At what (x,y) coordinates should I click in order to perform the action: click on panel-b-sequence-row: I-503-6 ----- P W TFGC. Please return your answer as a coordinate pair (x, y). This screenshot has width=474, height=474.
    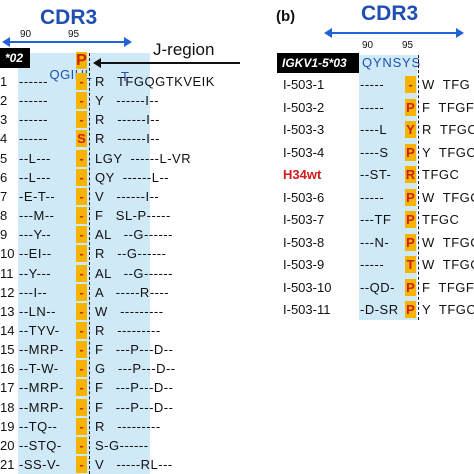
    Looking at the image, I should click on (237, 197).